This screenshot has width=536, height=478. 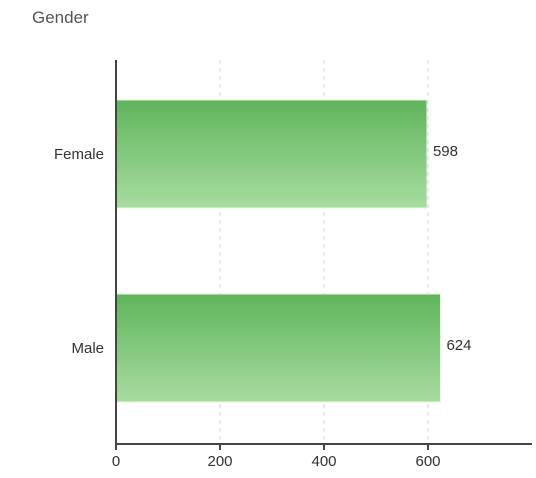 I want to click on data-label-male: 624, so click(x=458, y=345).